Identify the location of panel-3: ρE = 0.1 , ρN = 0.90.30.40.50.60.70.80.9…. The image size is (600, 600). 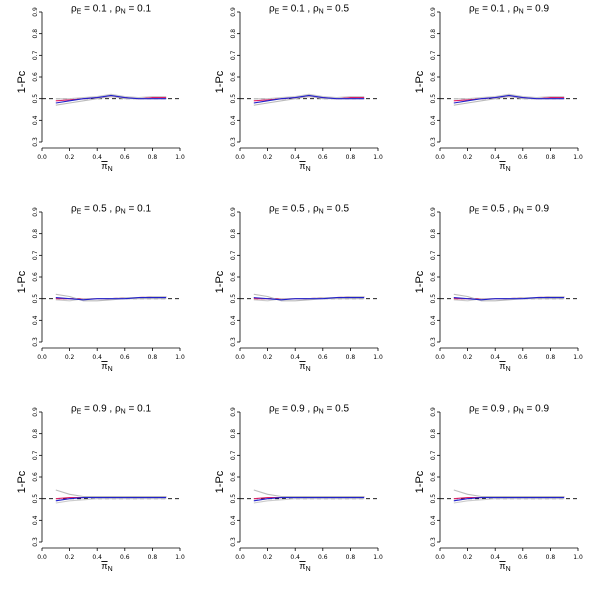
(498, 89).